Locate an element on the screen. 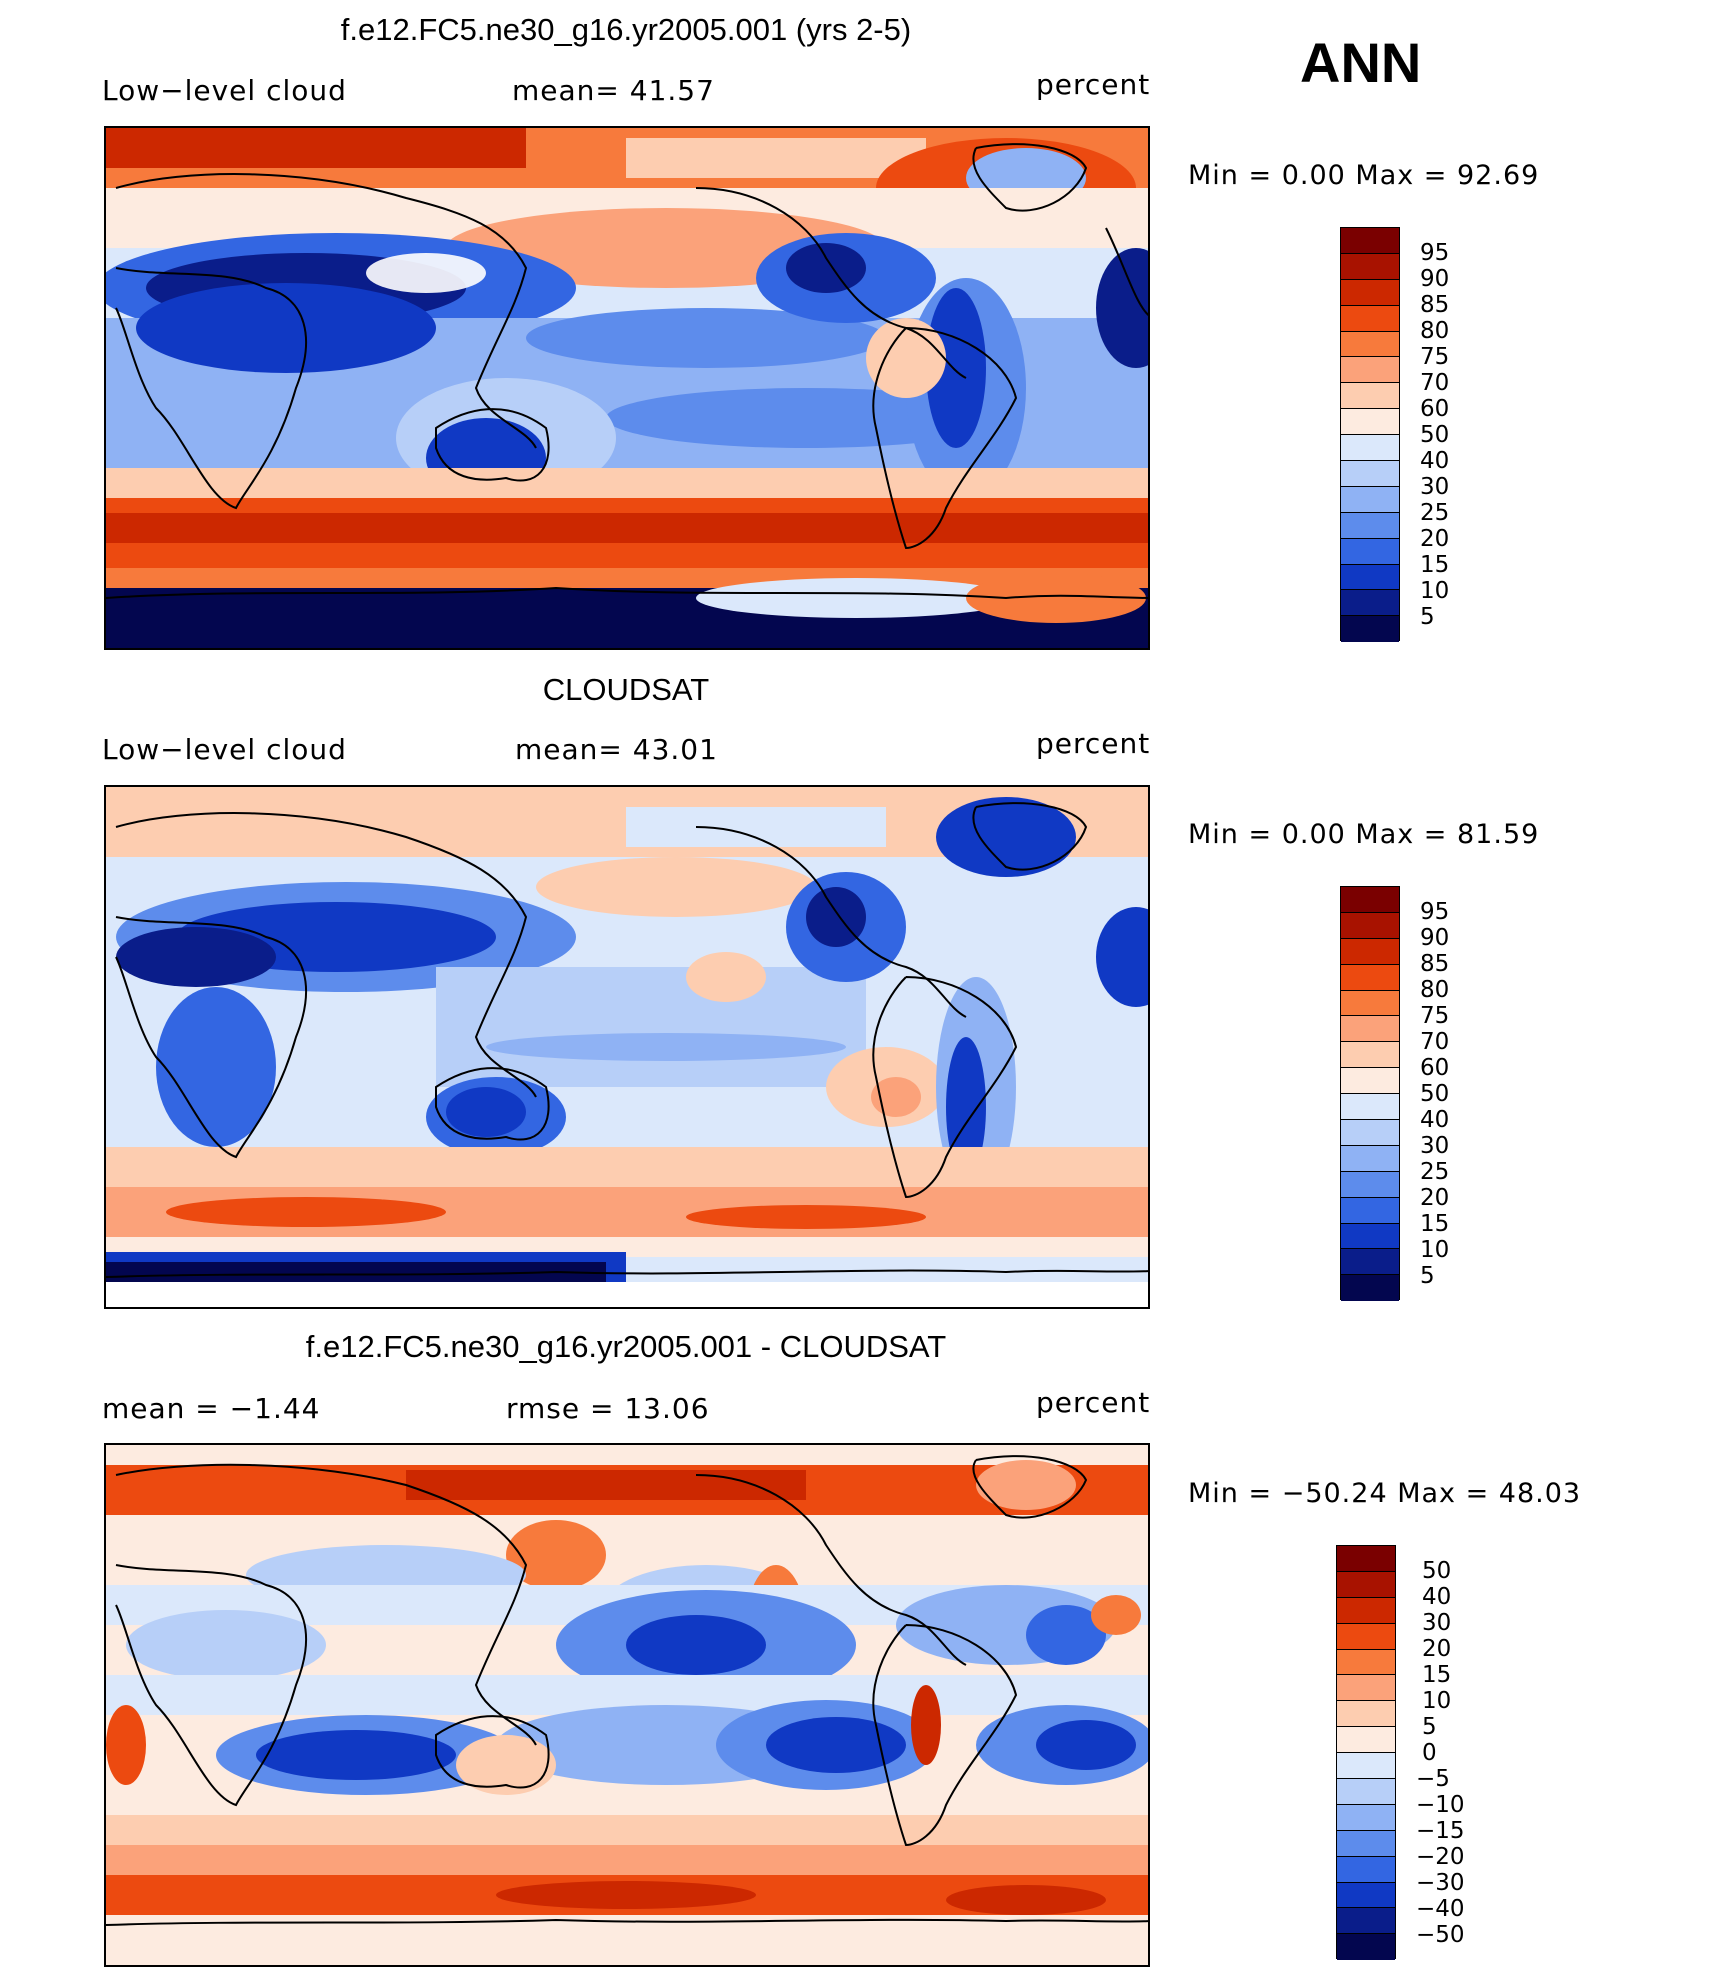 The height and width of the screenshot is (1967, 1710). panel2-cbar-label: 90 is located at coordinates (1435, 938).